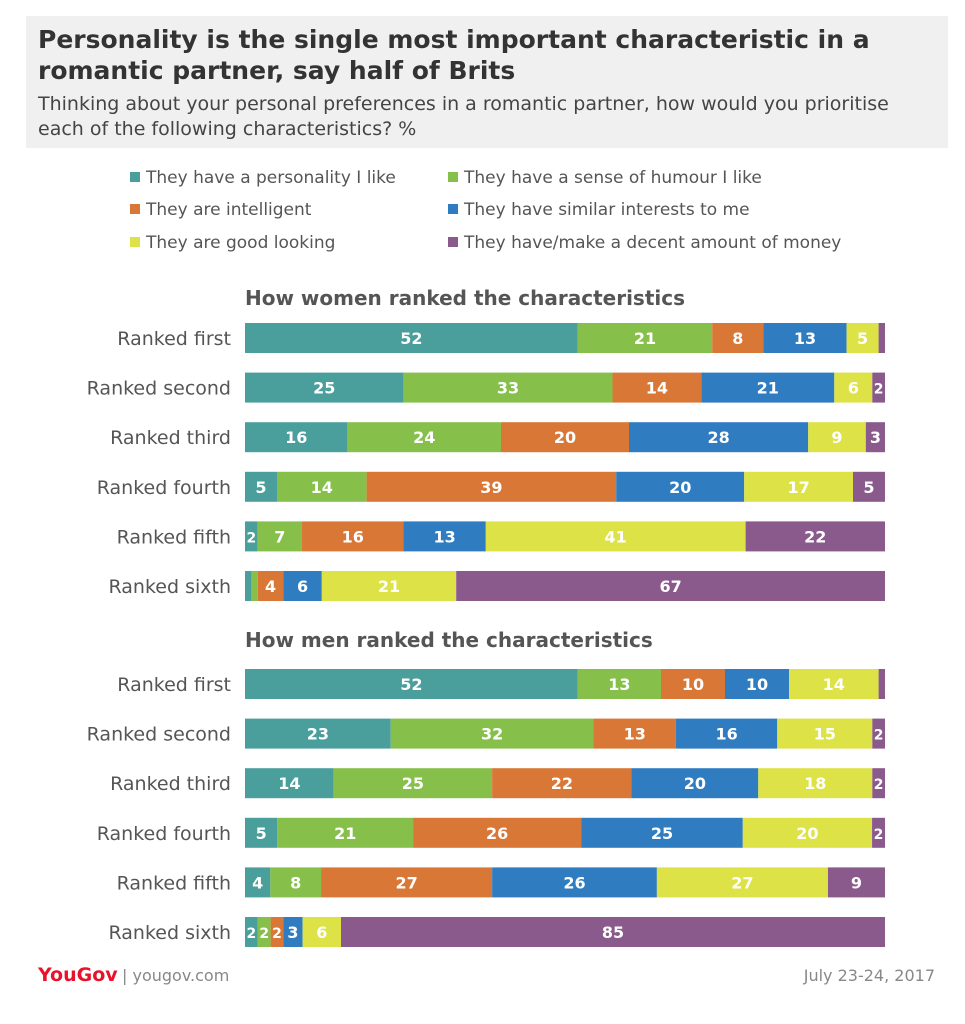 This screenshot has height=1024, width=965. I want to click on bar-value-label: 32, so click(492, 734).